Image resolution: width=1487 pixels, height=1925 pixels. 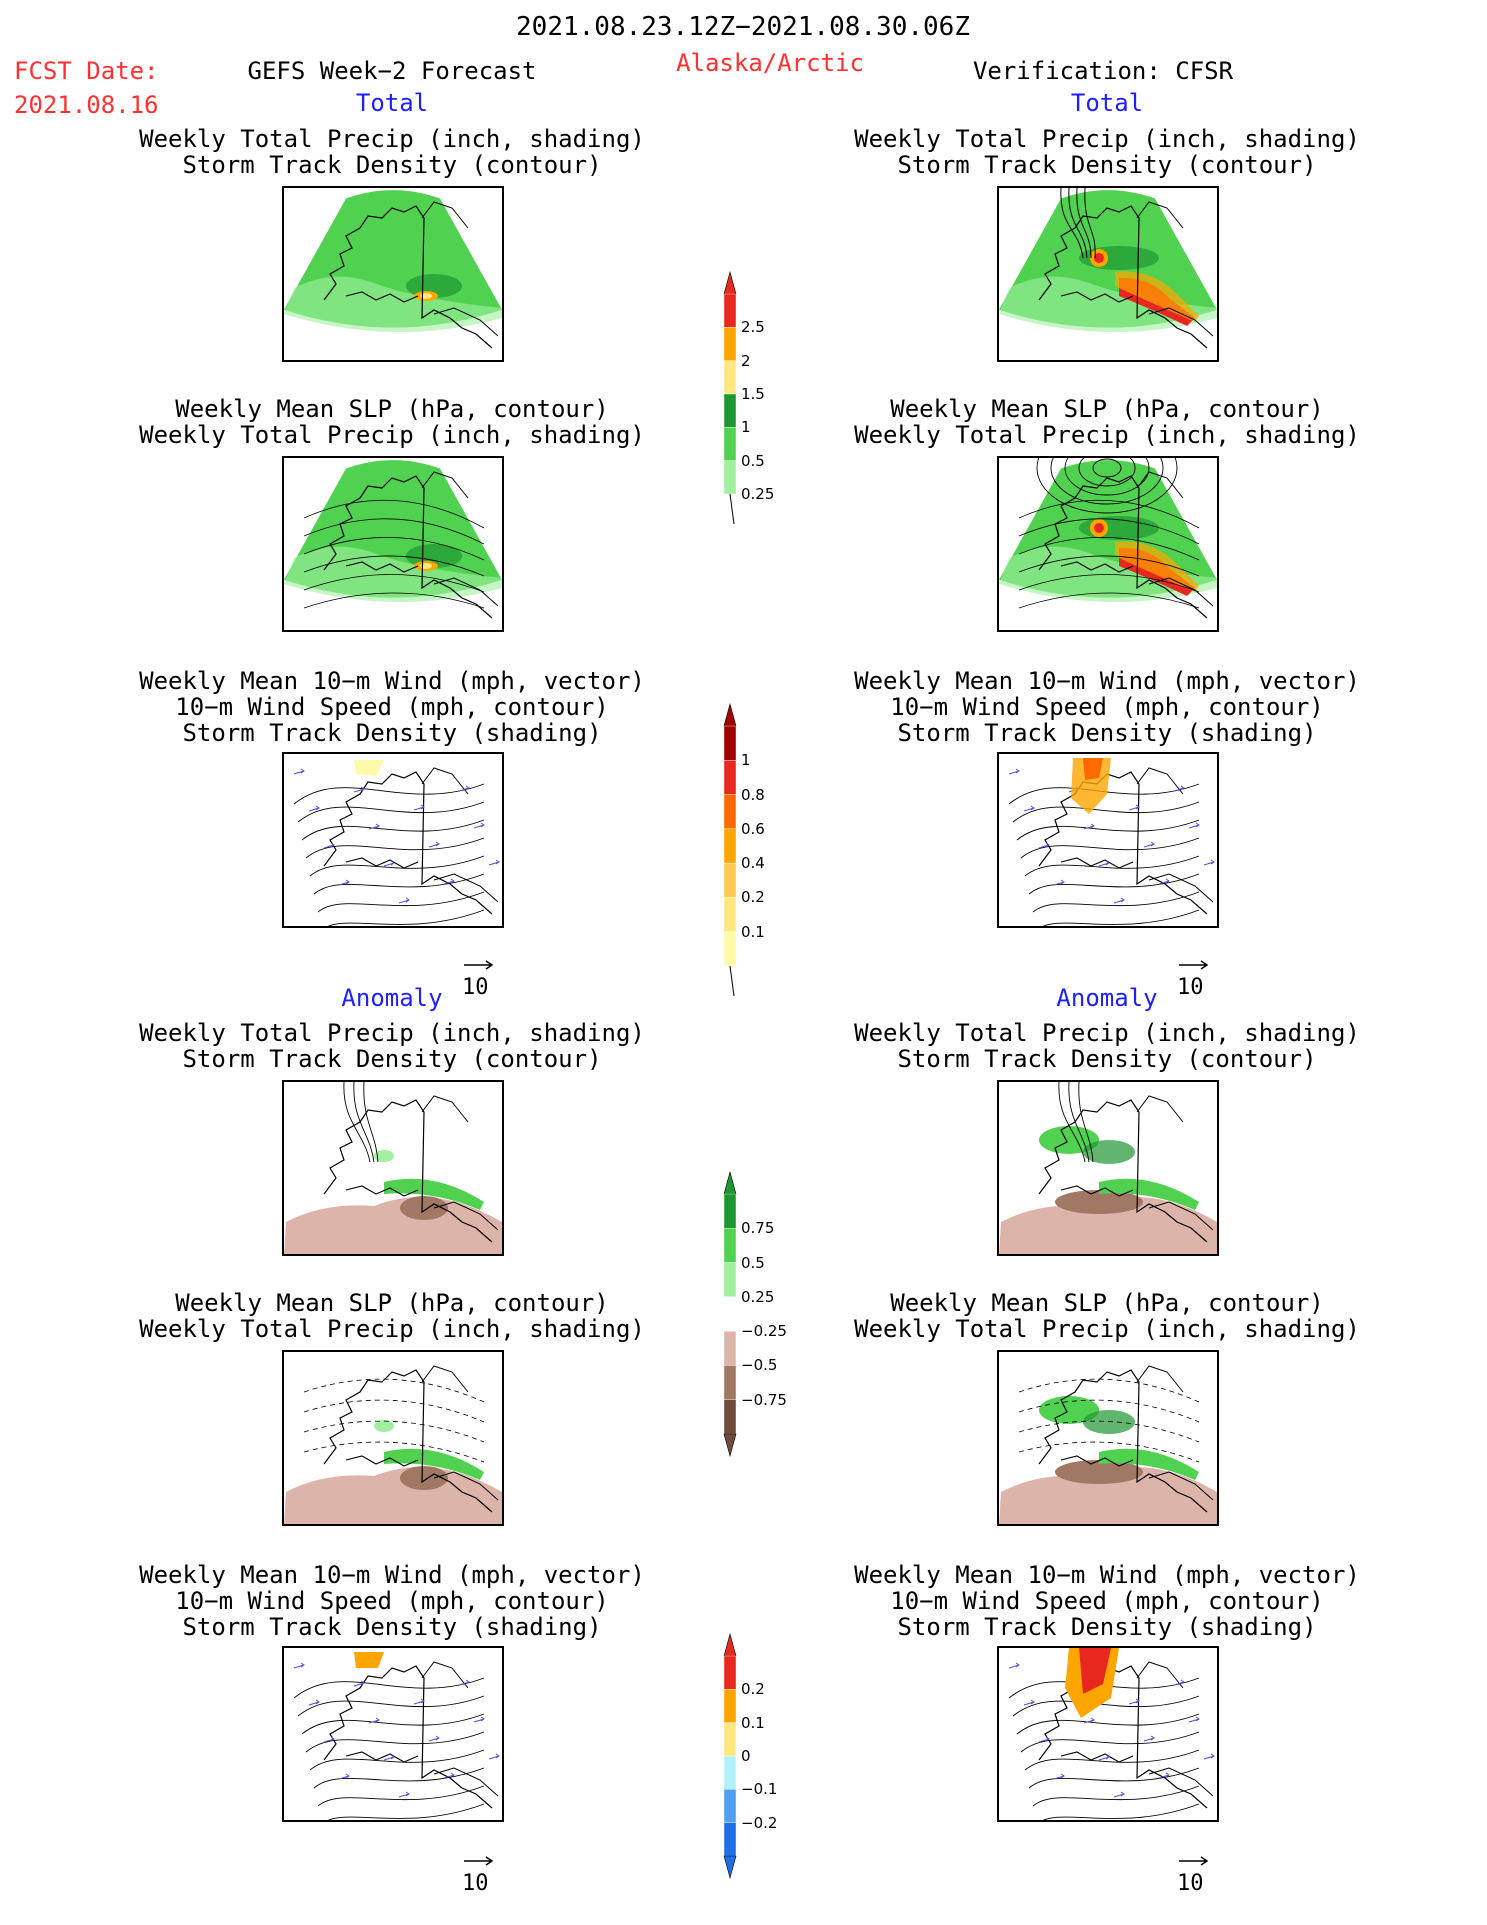 What do you see at coordinates (753, 794) in the screenshot?
I see `colorbar-label: 0.8` at bounding box center [753, 794].